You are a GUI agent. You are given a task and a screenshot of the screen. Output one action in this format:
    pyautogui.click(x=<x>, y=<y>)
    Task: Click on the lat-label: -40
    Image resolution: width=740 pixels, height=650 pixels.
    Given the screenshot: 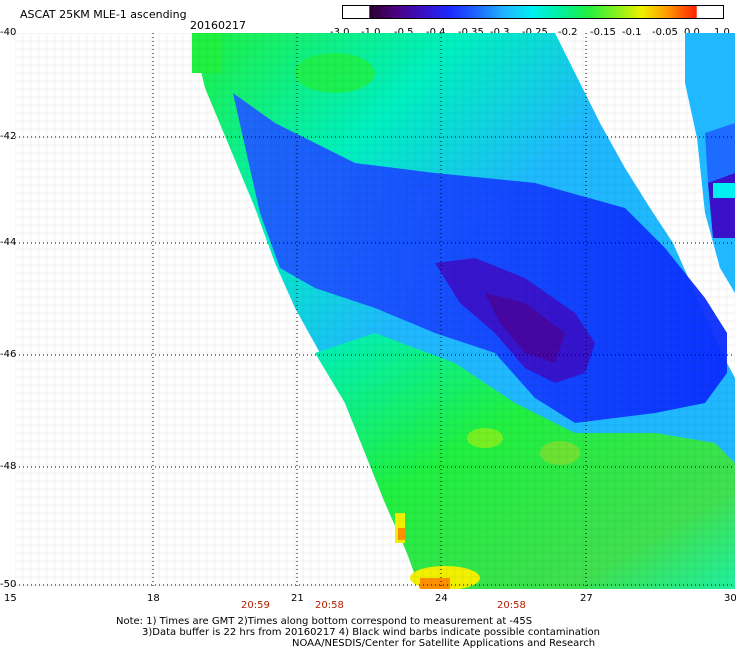 What is the action you would take?
    pyautogui.click(x=8, y=32)
    